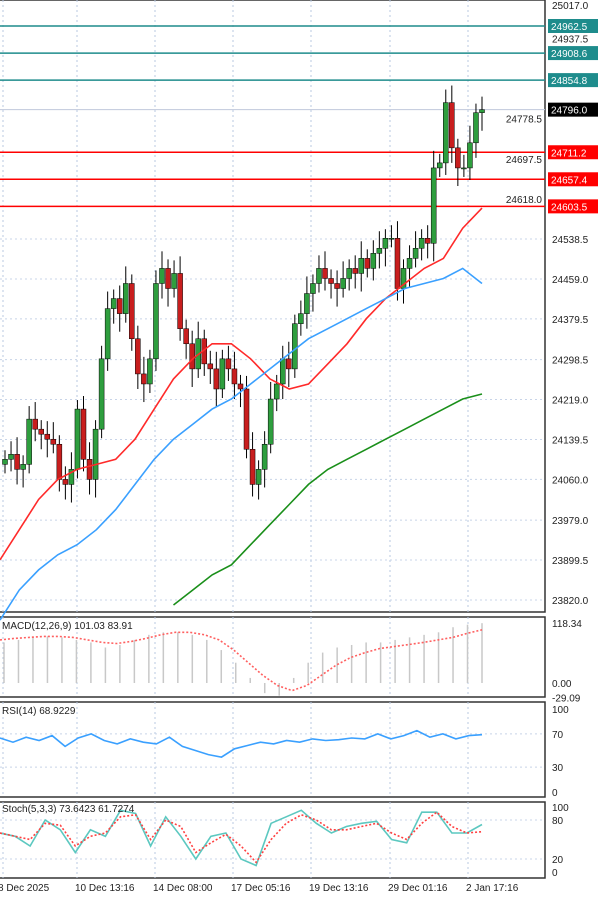  What do you see at coordinates (570, 240) in the screenshot?
I see `price-tick-label: 24538.5` at bounding box center [570, 240].